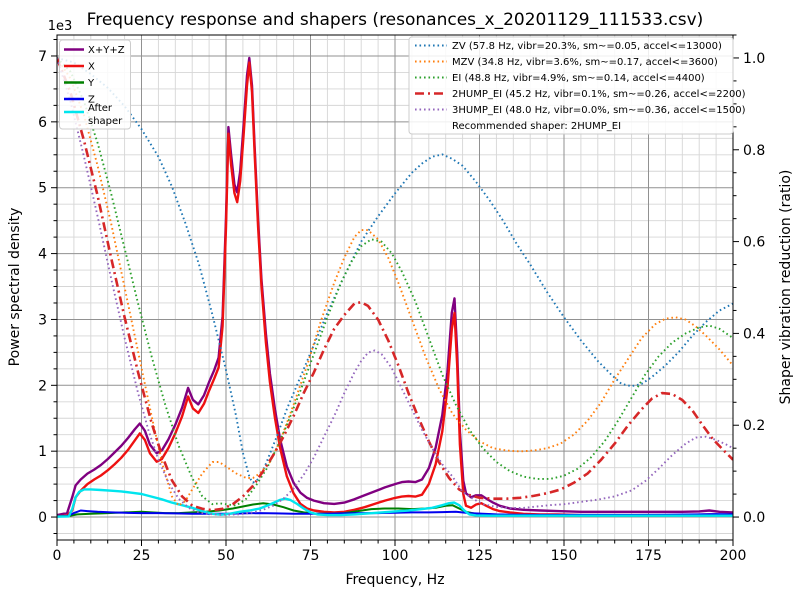  Describe the element at coordinates (57, 556) in the screenshot. I see `x-tick-label: 0` at that location.